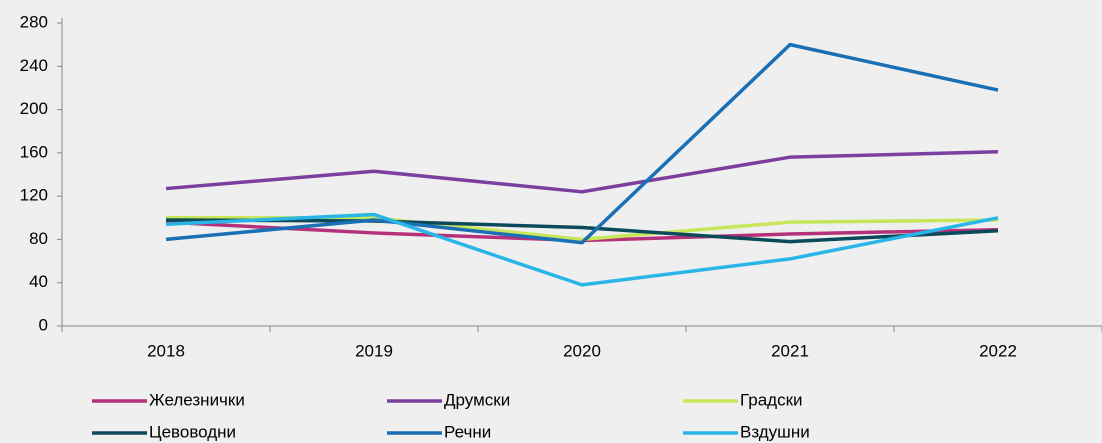  Describe the element at coordinates (34, 151) in the screenshot. I see `y-tick-label: 160` at that location.